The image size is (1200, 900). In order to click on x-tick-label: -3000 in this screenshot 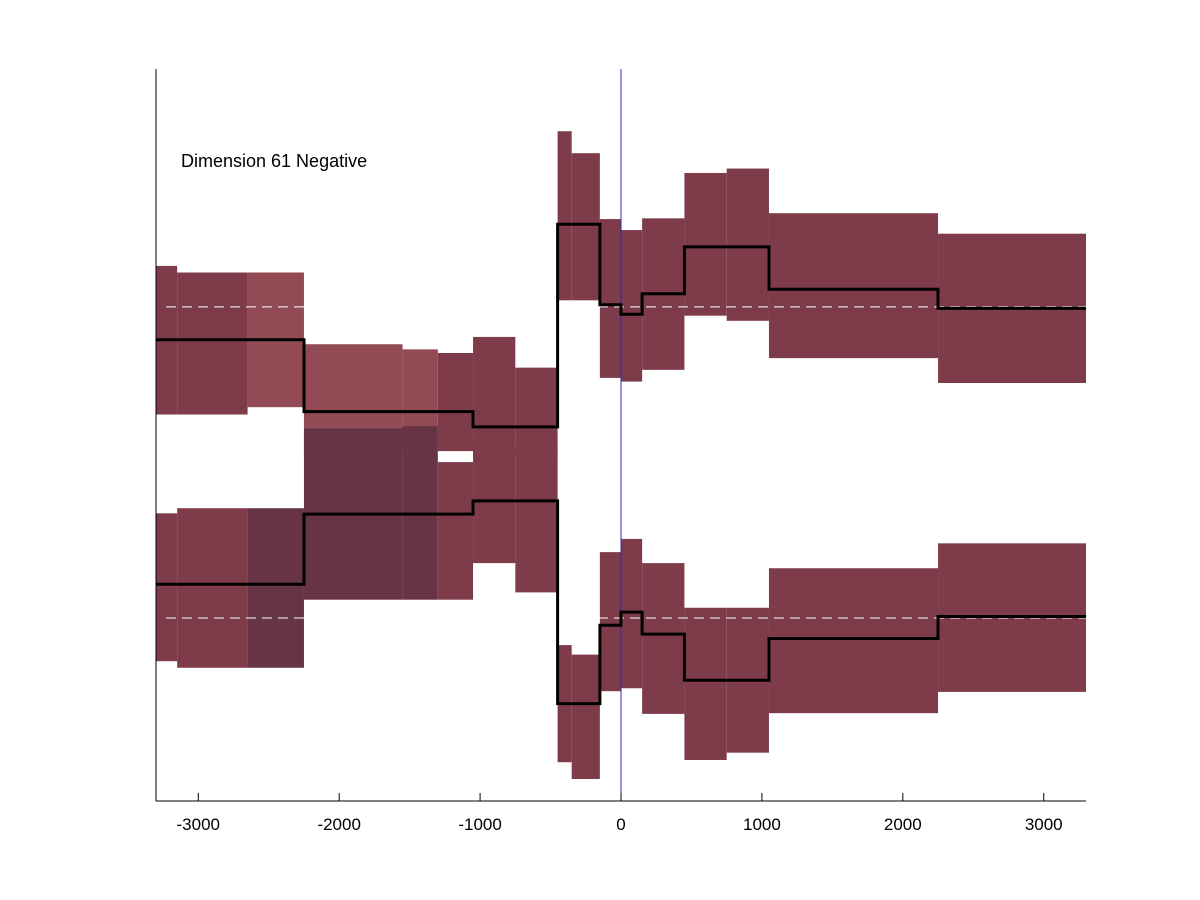, I will do `click(198, 824)`.